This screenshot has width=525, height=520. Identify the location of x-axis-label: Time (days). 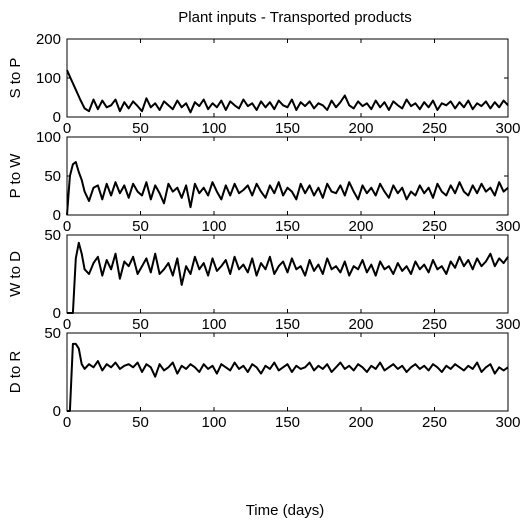
(285, 510).